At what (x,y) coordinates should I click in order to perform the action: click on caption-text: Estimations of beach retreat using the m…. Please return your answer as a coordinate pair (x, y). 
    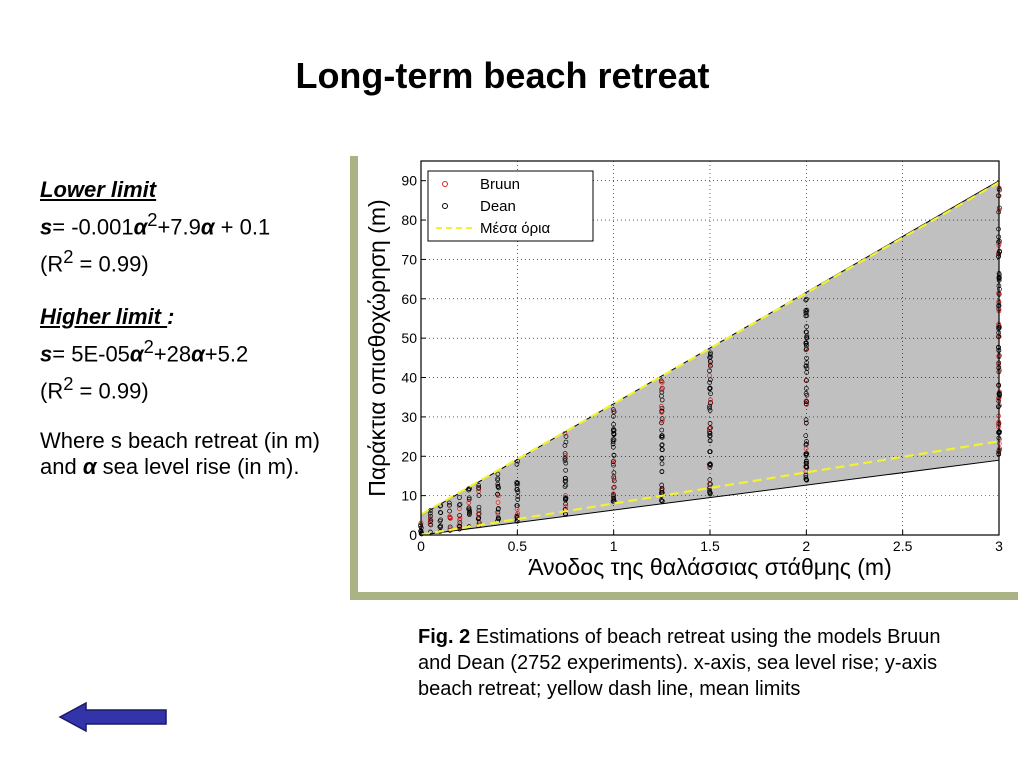
    Looking at the image, I should click on (679, 663).